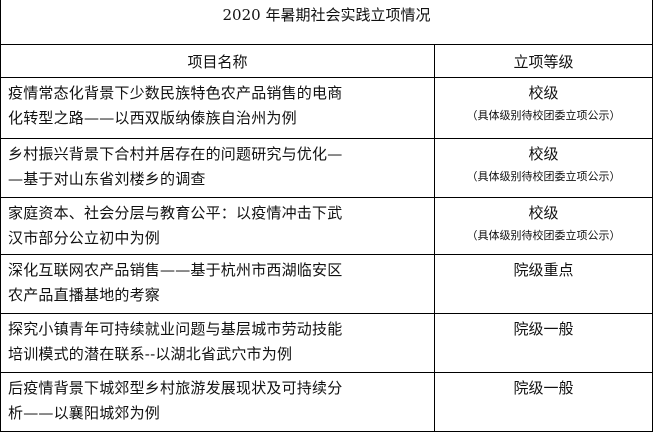 This screenshot has height=432, width=654. What do you see at coordinates (217, 167) in the screenshot?
I see `project-name: 乡村振兴背景下合村并居存在的问题研究与优化— —基于对山东省刘楼乡的调查` at bounding box center [217, 167].